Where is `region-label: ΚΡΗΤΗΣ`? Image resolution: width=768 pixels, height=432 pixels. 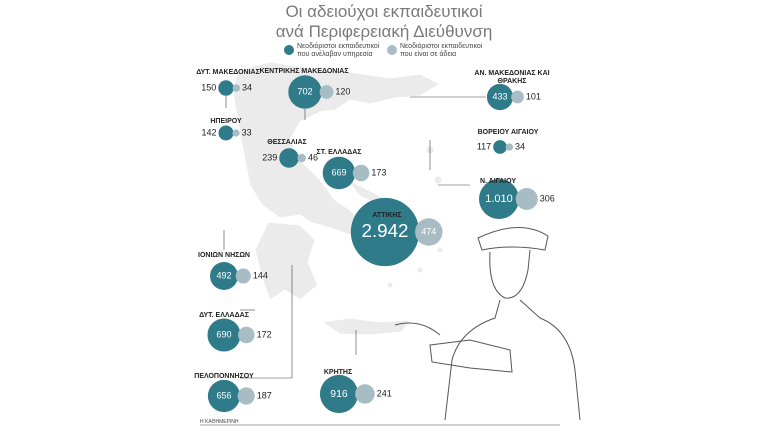
region-label: ΚΡΗΤΗΣ is located at coordinates (338, 372).